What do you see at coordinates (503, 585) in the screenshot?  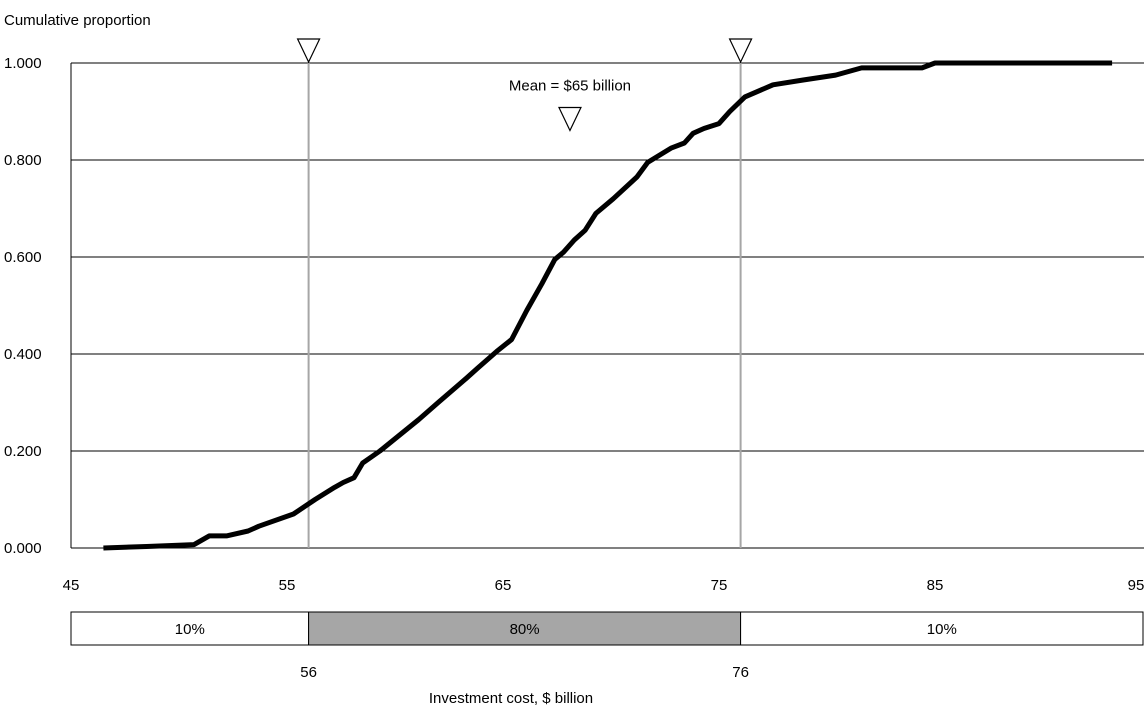 I see `x-tick-label: 65` at bounding box center [503, 585].